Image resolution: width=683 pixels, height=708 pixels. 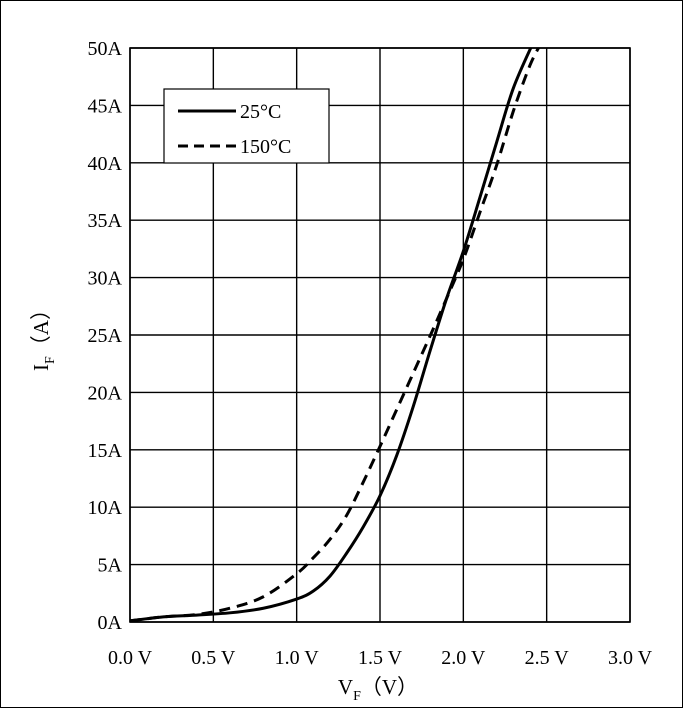 I want to click on x-tick-label-1: 0.5 V, so click(x=213, y=658).